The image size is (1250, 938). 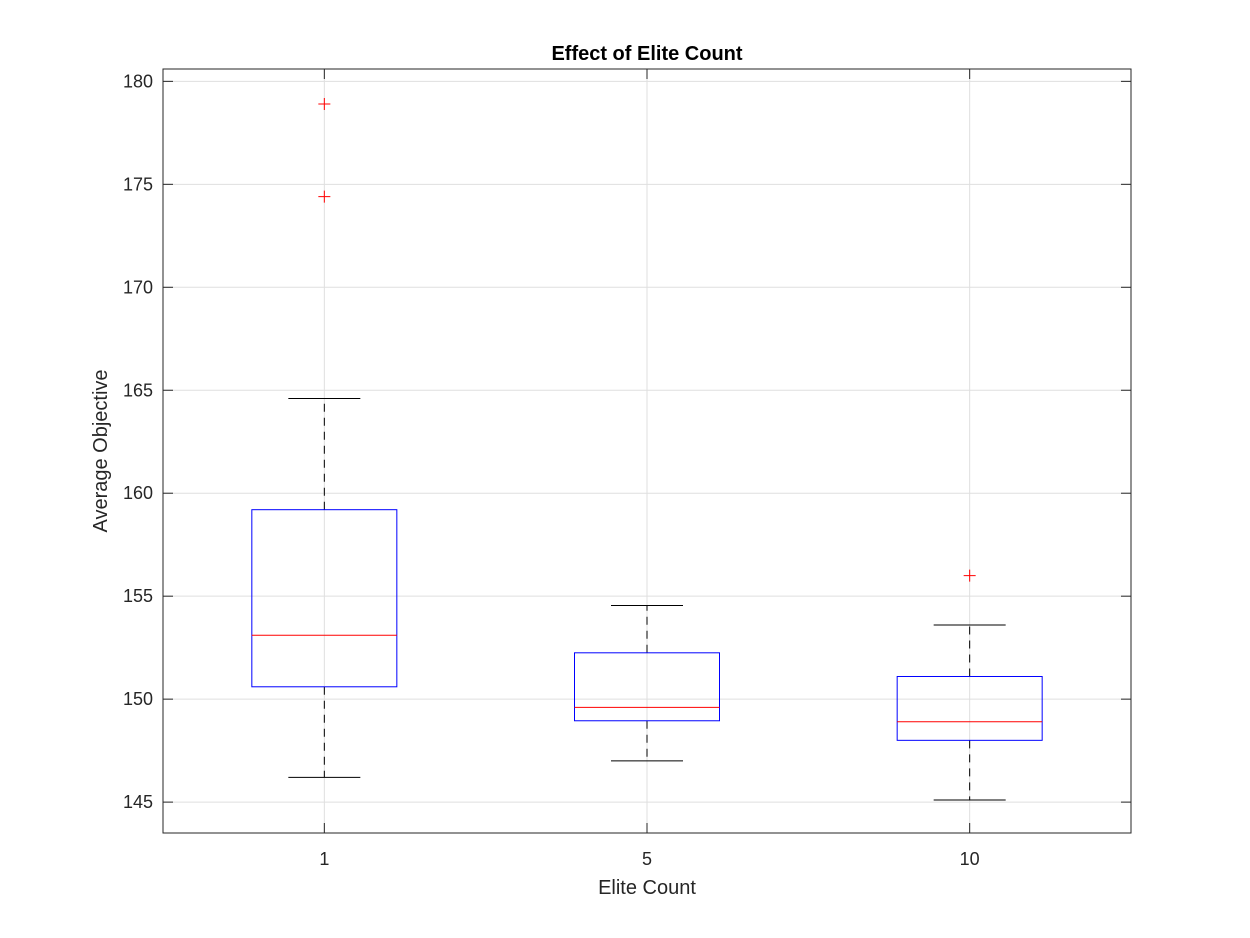 I want to click on y-tick-label: 155, so click(x=138, y=596).